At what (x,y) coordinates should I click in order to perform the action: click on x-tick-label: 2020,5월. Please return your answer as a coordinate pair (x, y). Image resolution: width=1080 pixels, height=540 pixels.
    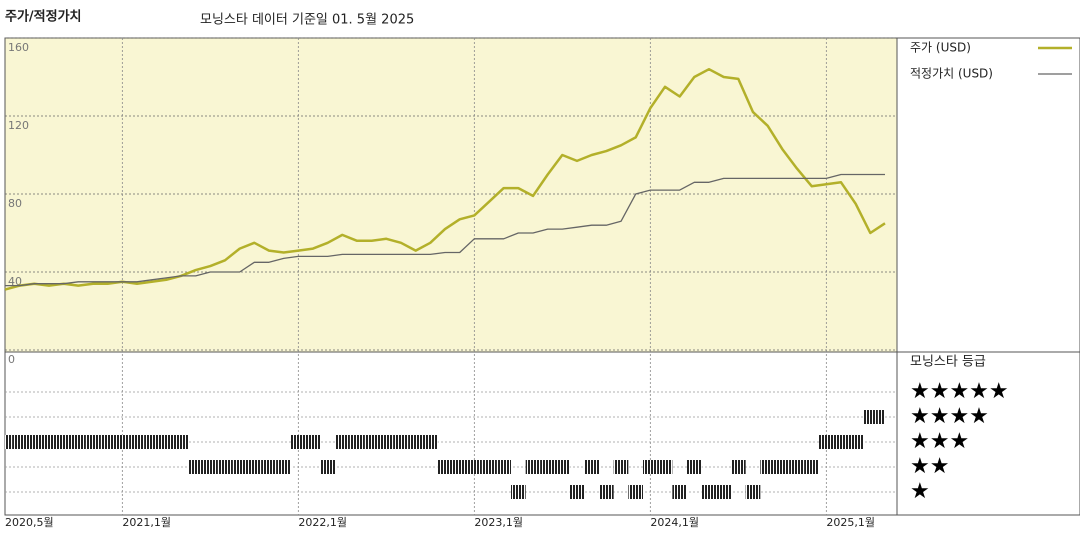
    Looking at the image, I should click on (29, 522).